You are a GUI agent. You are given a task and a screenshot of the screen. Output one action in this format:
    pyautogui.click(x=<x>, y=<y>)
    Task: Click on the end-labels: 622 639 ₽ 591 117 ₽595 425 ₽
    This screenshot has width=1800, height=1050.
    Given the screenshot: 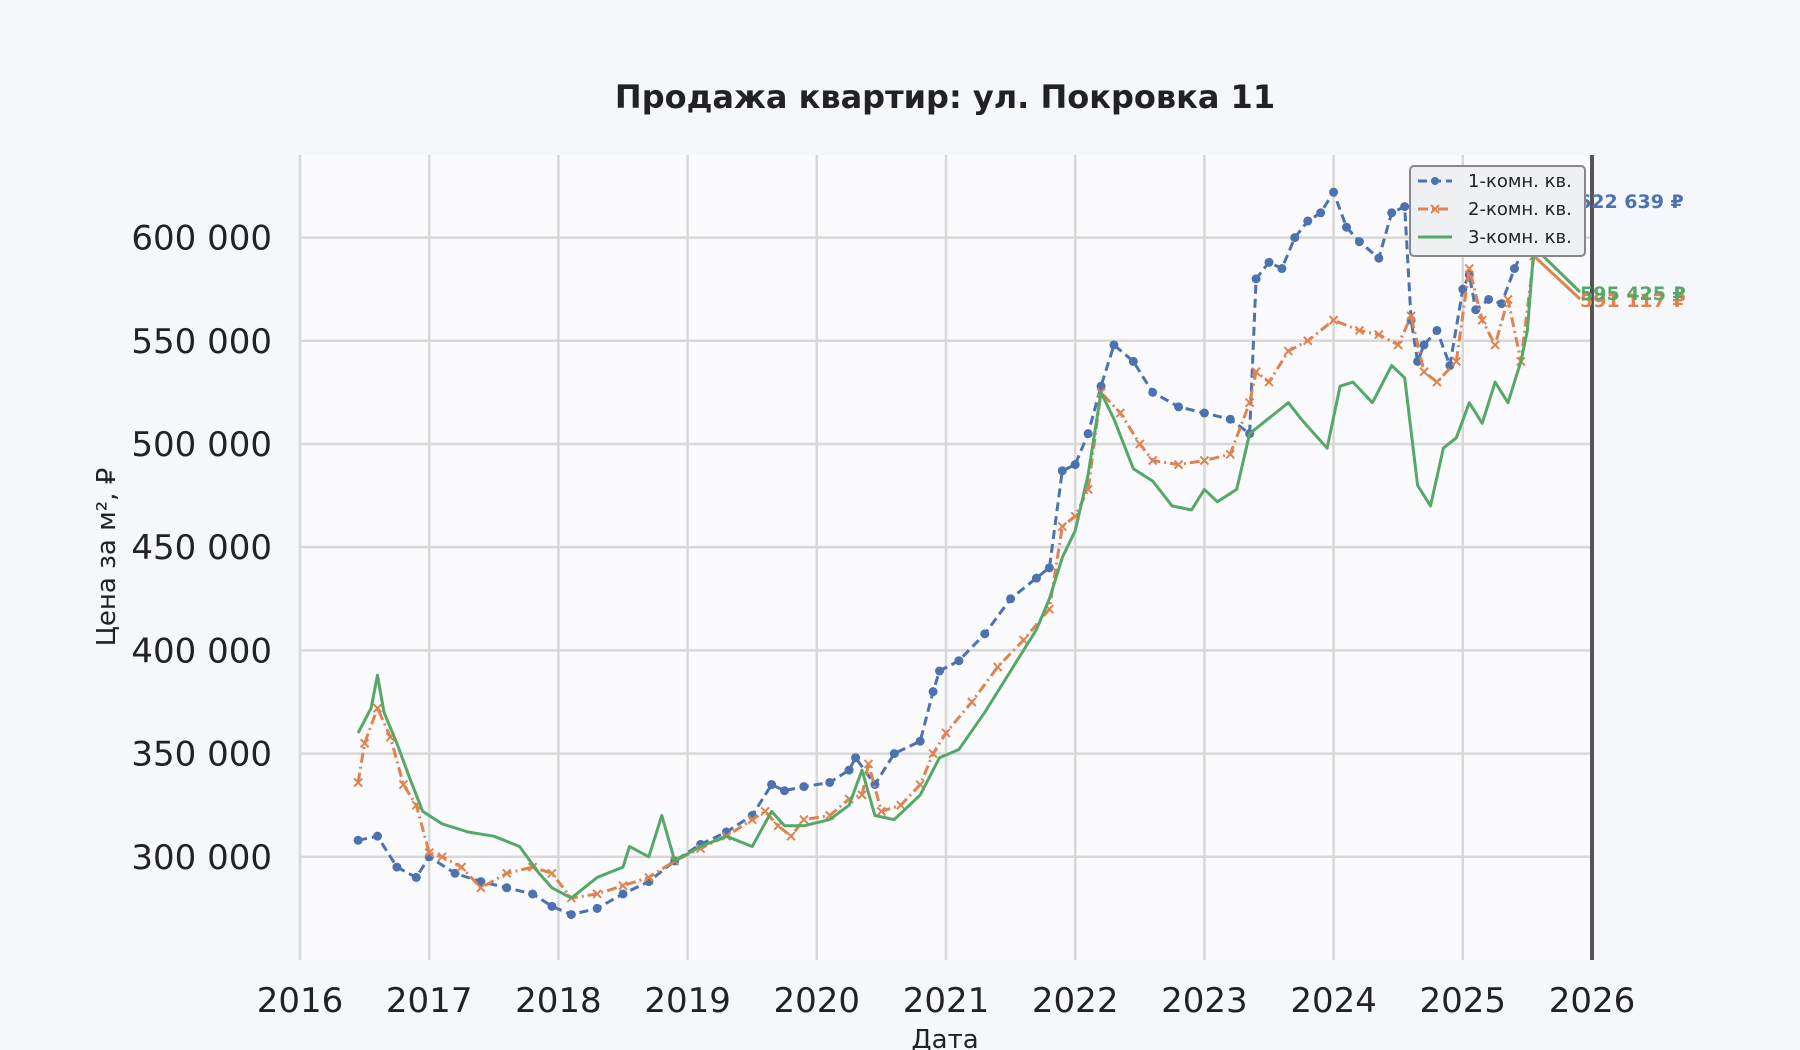 What is the action you would take?
    pyautogui.click(x=1609, y=250)
    